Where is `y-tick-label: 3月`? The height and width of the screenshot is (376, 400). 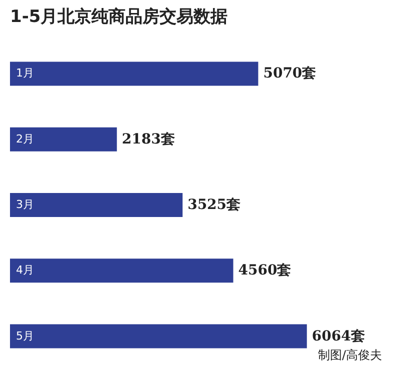
y-tick-label: 3月 is located at coordinates (25, 204).